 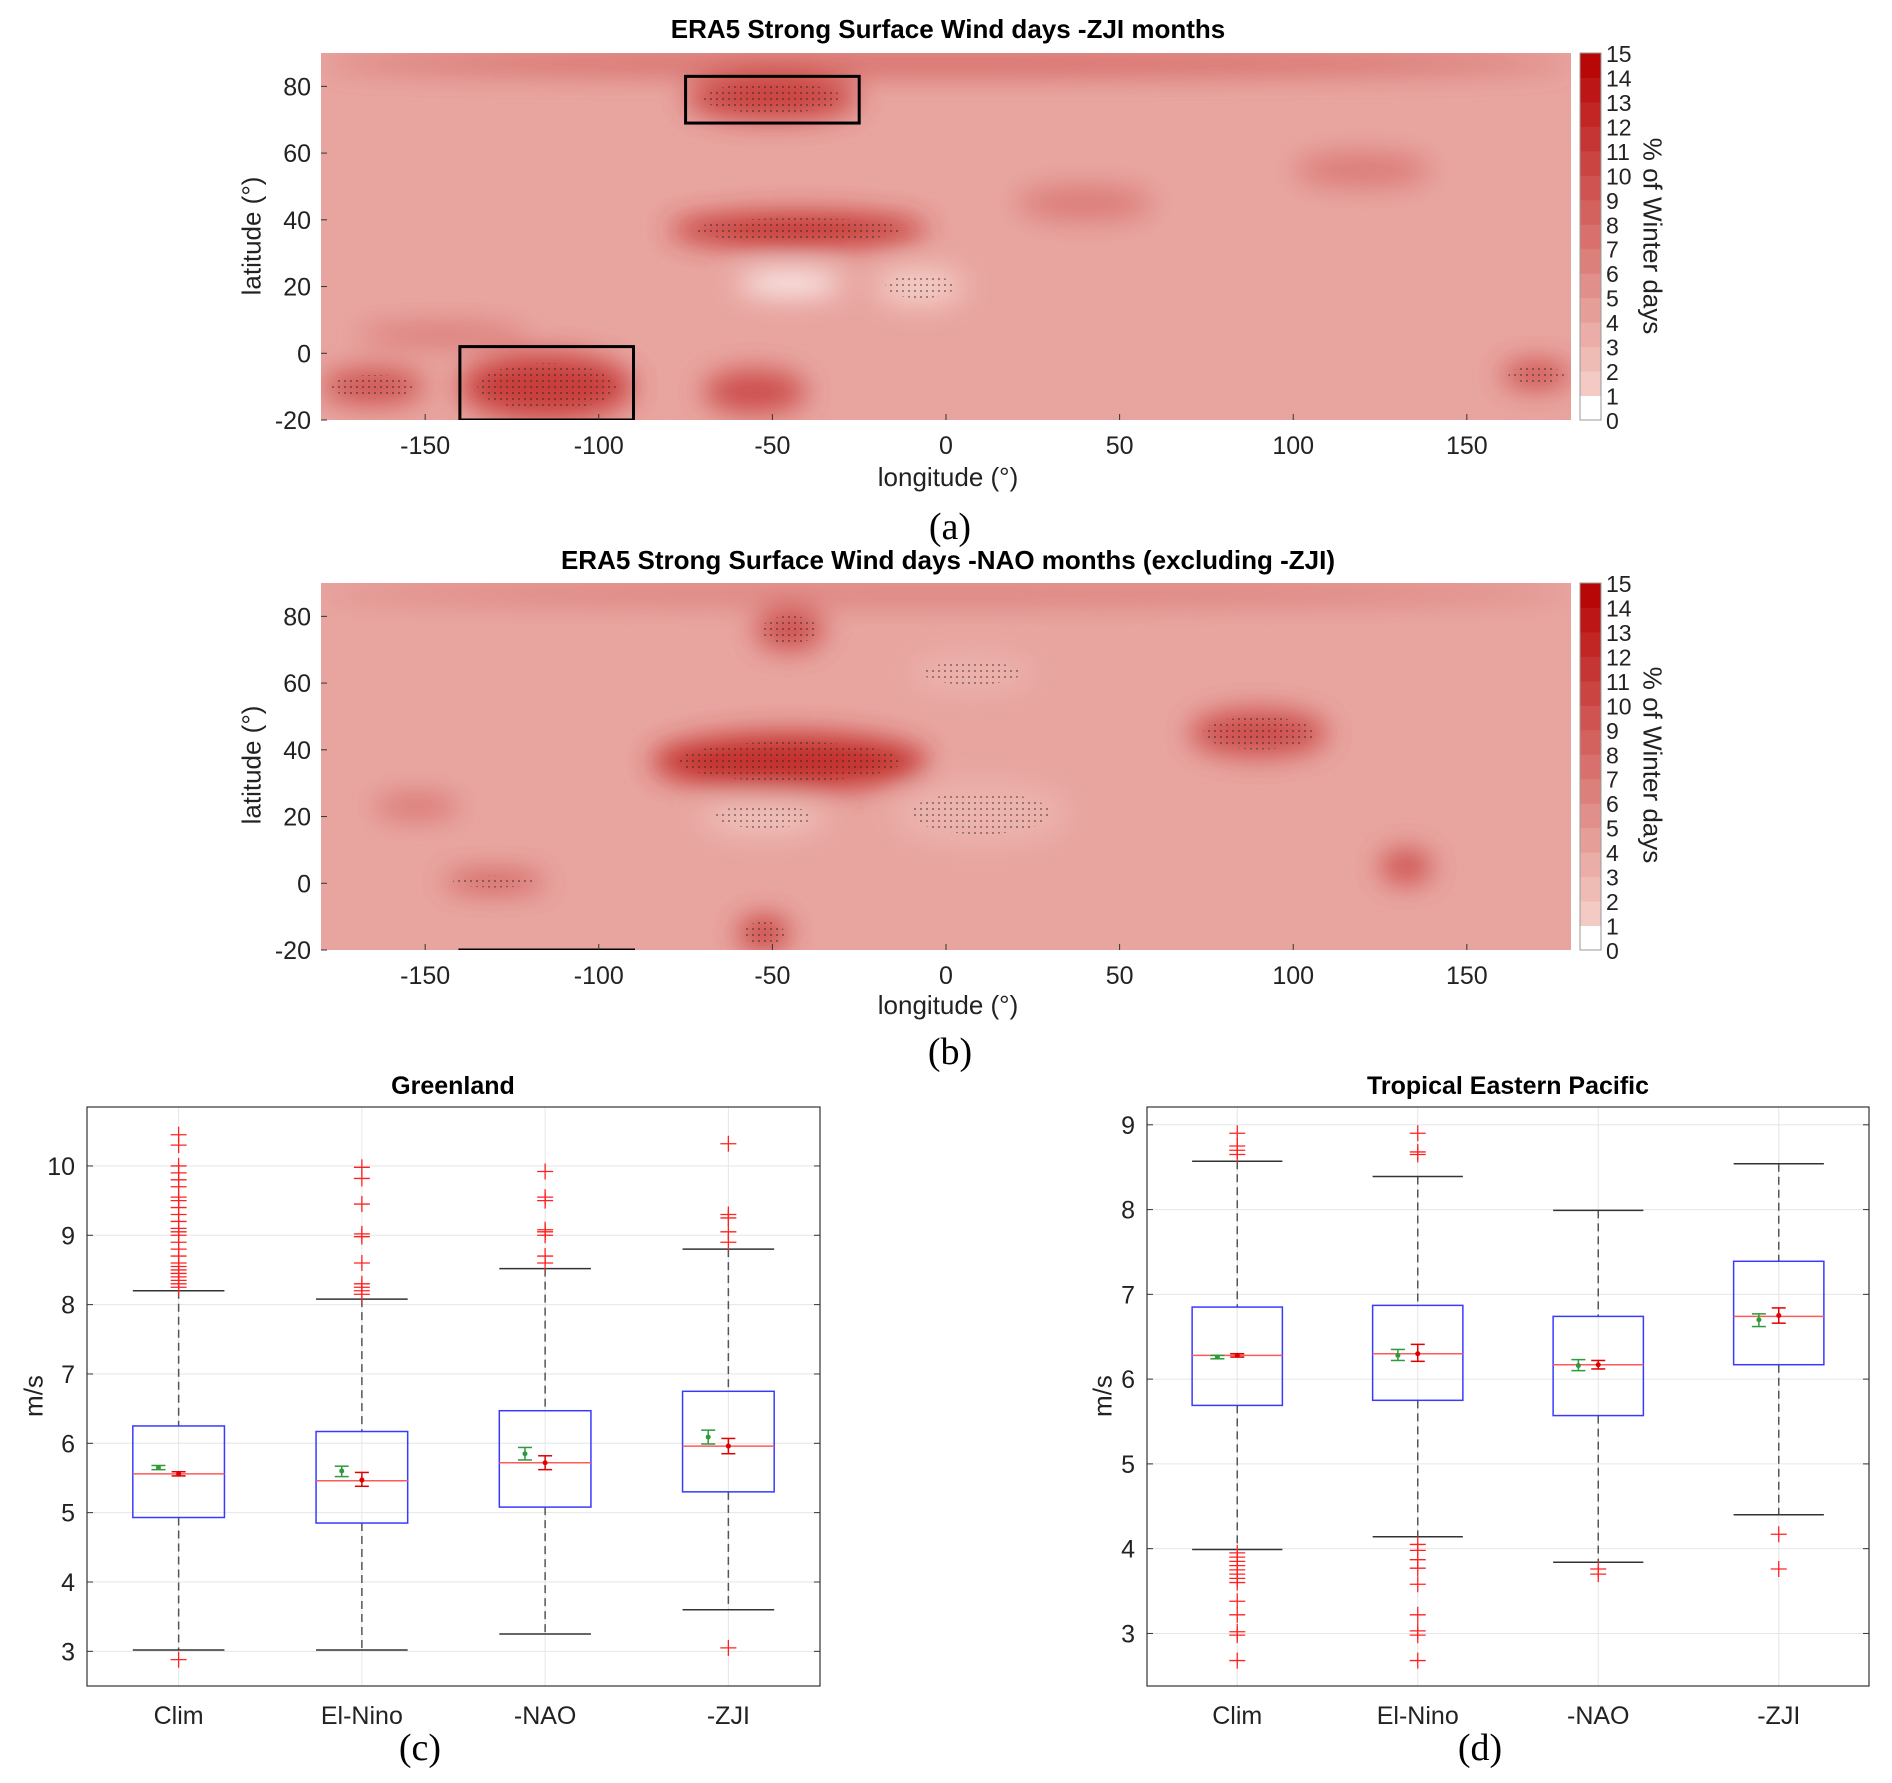 What do you see at coordinates (251, 236) in the screenshot?
I see `map-a-ylabel: latitude (°)` at bounding box center [251, 236].